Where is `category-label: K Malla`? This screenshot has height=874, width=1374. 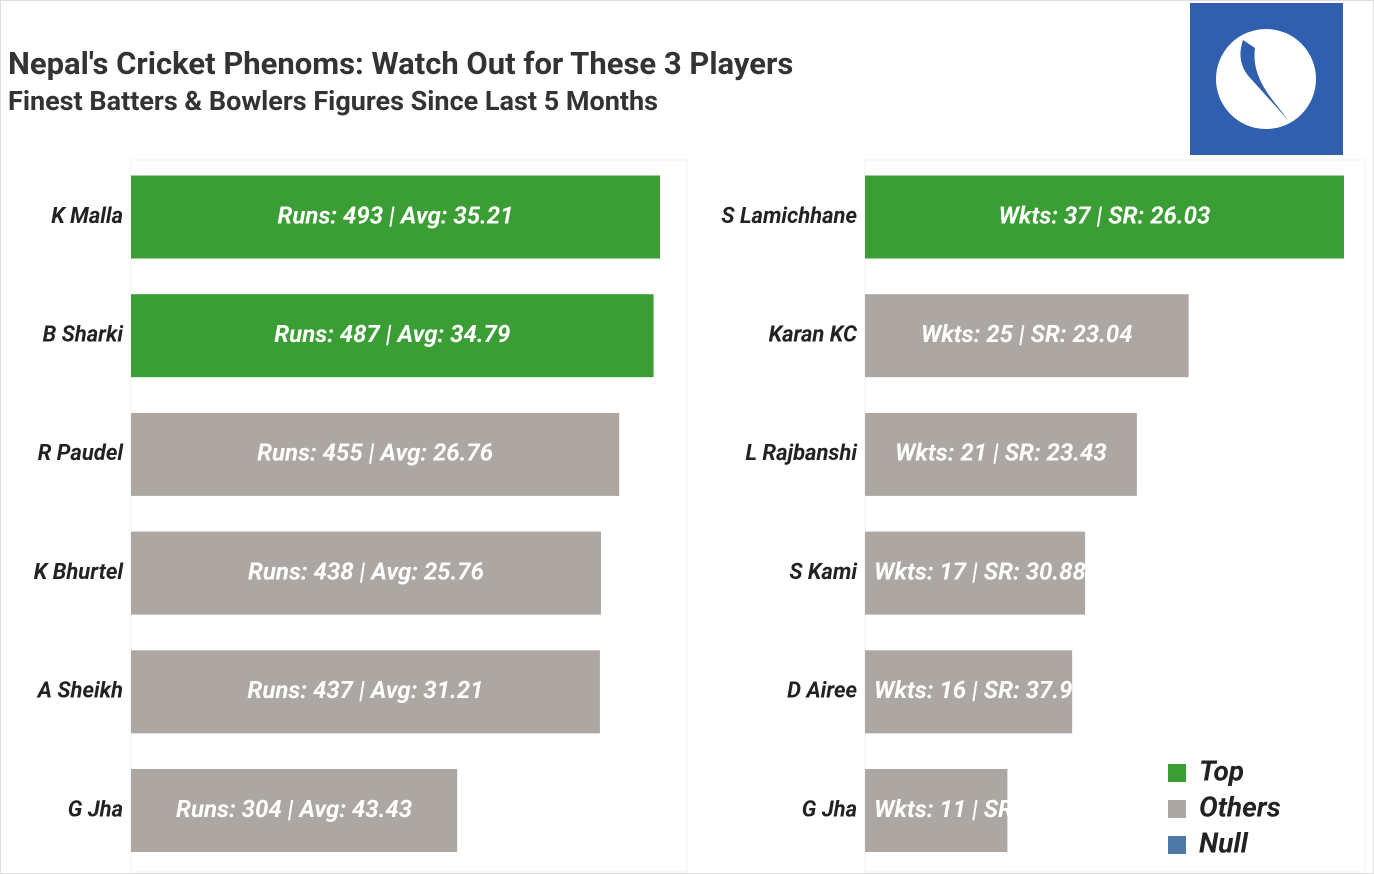 category-label: K Malla is located at coordinates (87, 216).